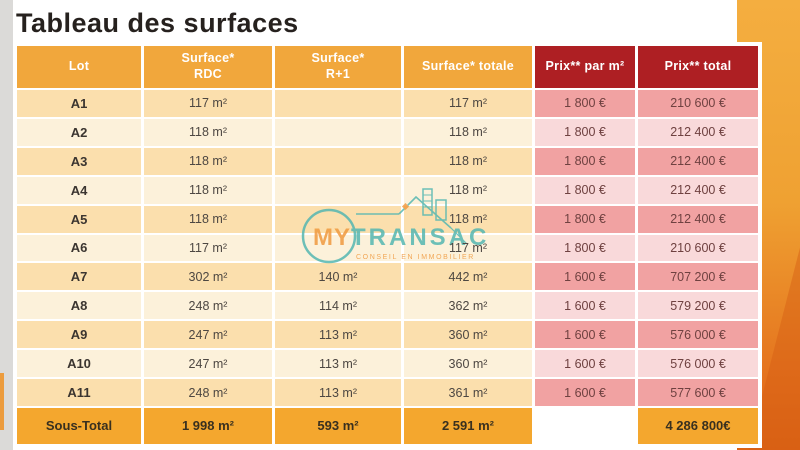 Image resolution: width=800 pixels, height=450 pixels. I want to click on table-cell-lot: A7, so click(79, 277).